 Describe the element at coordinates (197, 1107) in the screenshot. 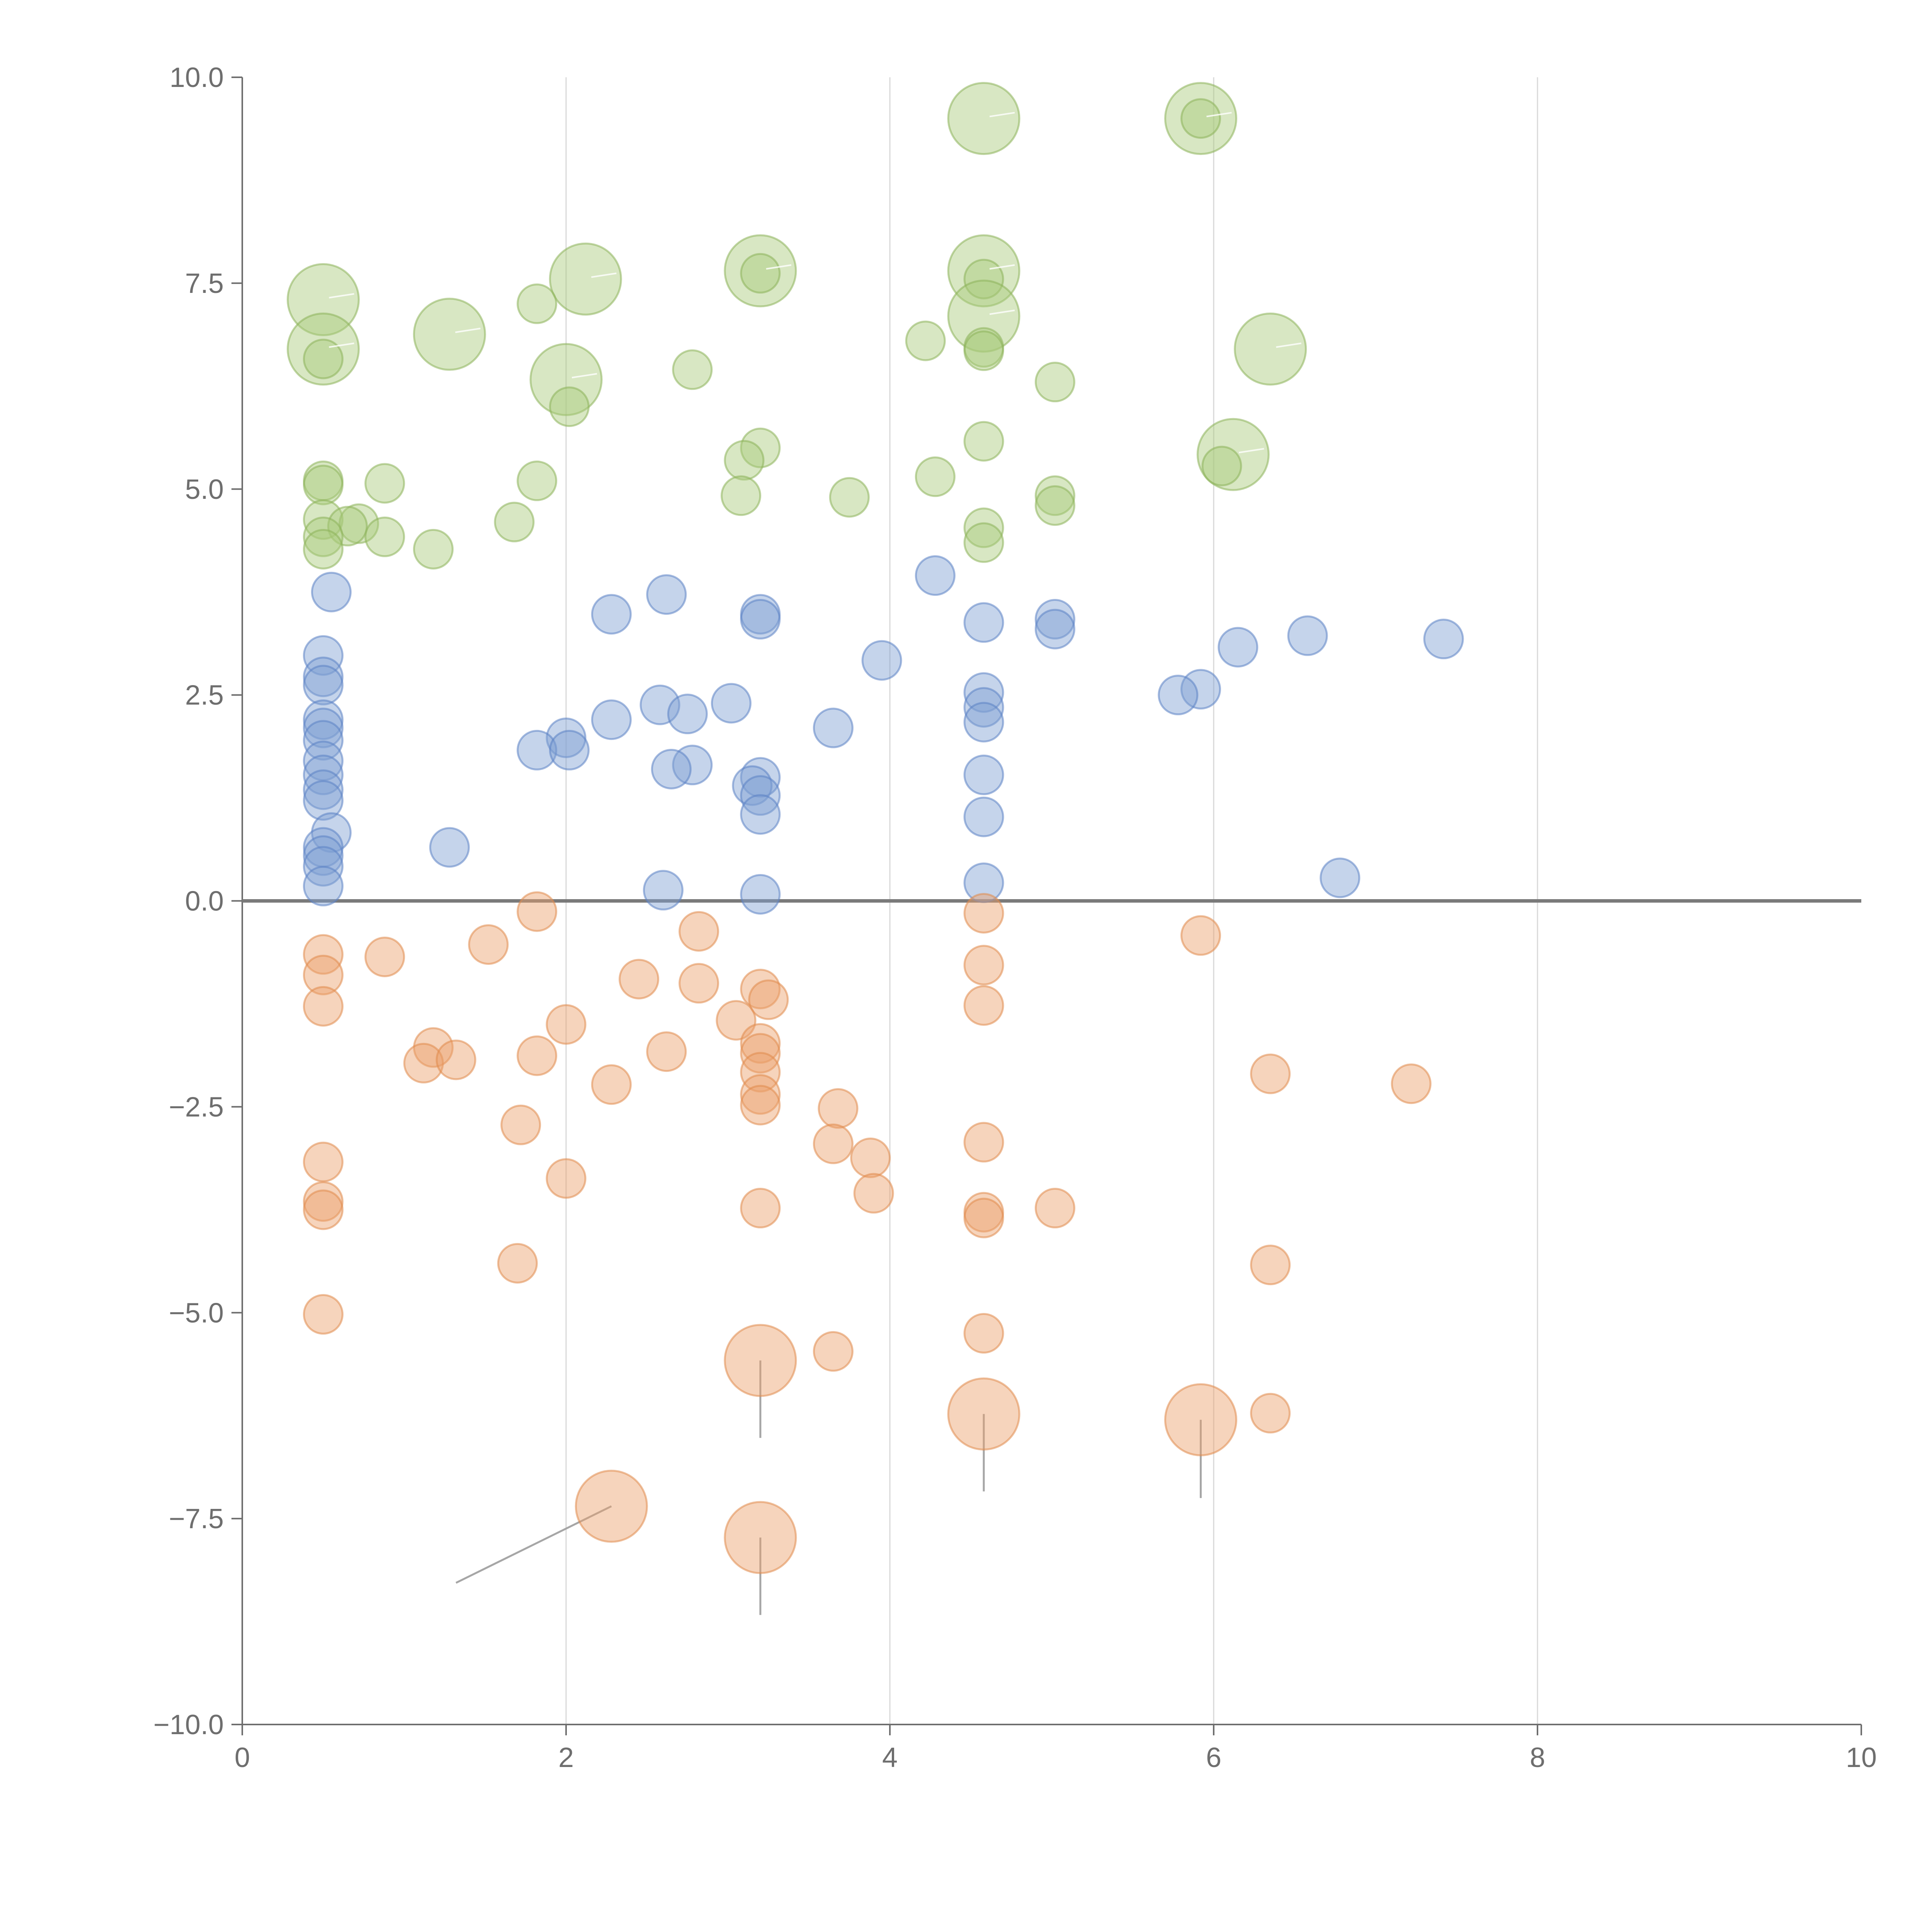

I see `y-tick-label: −2.5` at that location.